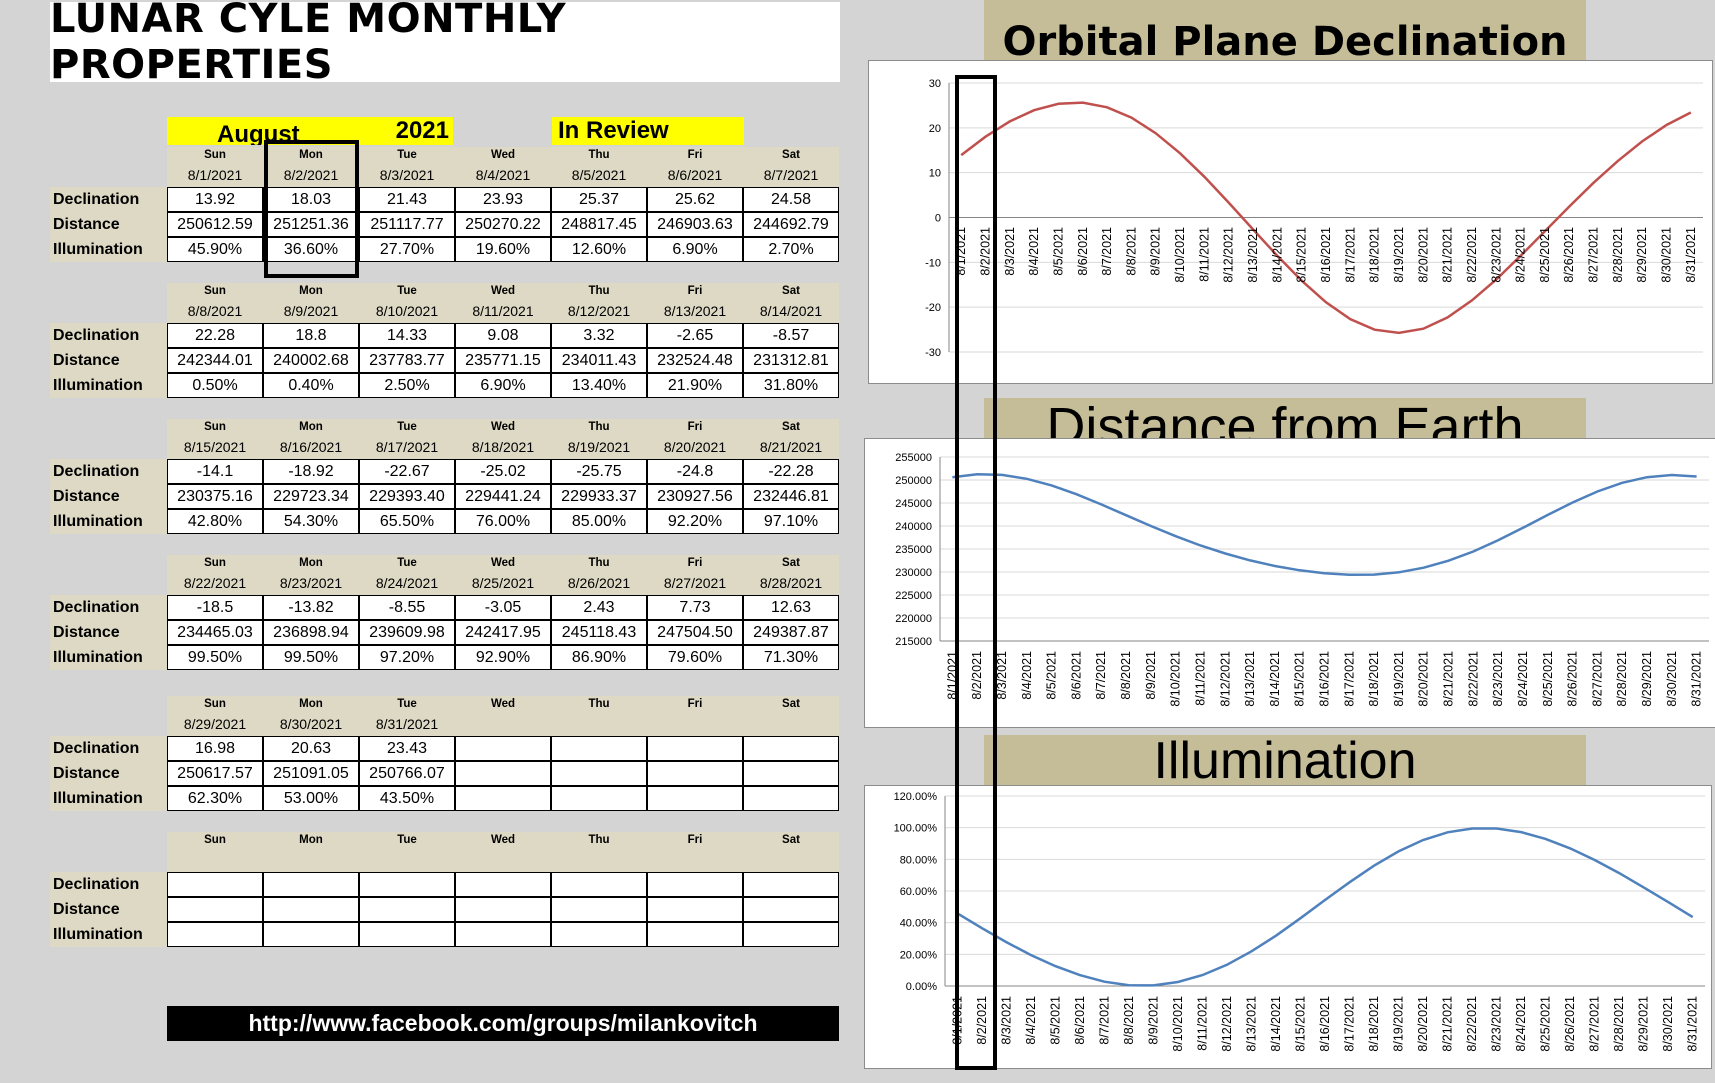  I want to click on day-date: 8/7/2021, so click(791, 175).